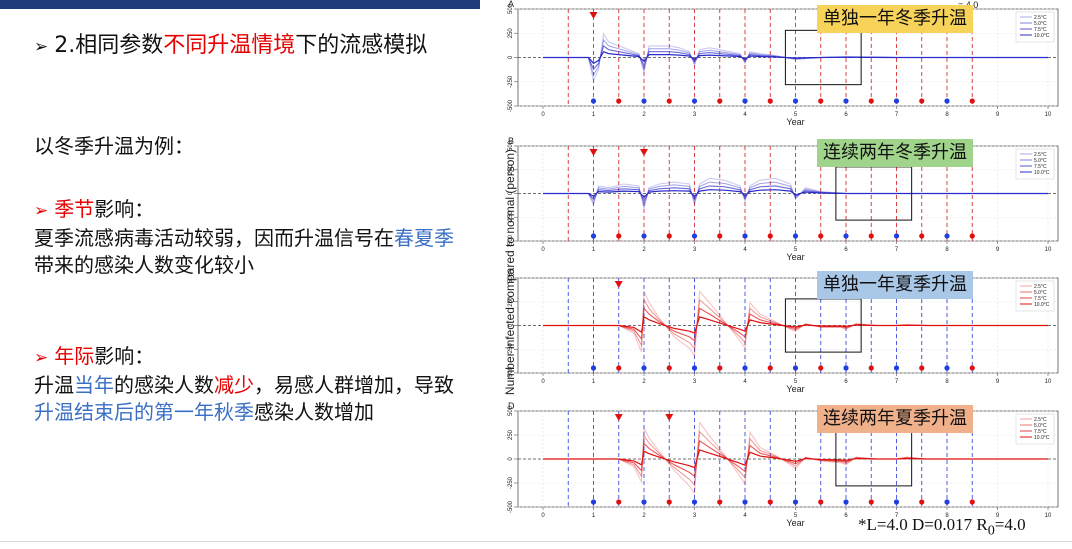  I want to click on annual-text-4: 感染人数增加, so click(314, 412).